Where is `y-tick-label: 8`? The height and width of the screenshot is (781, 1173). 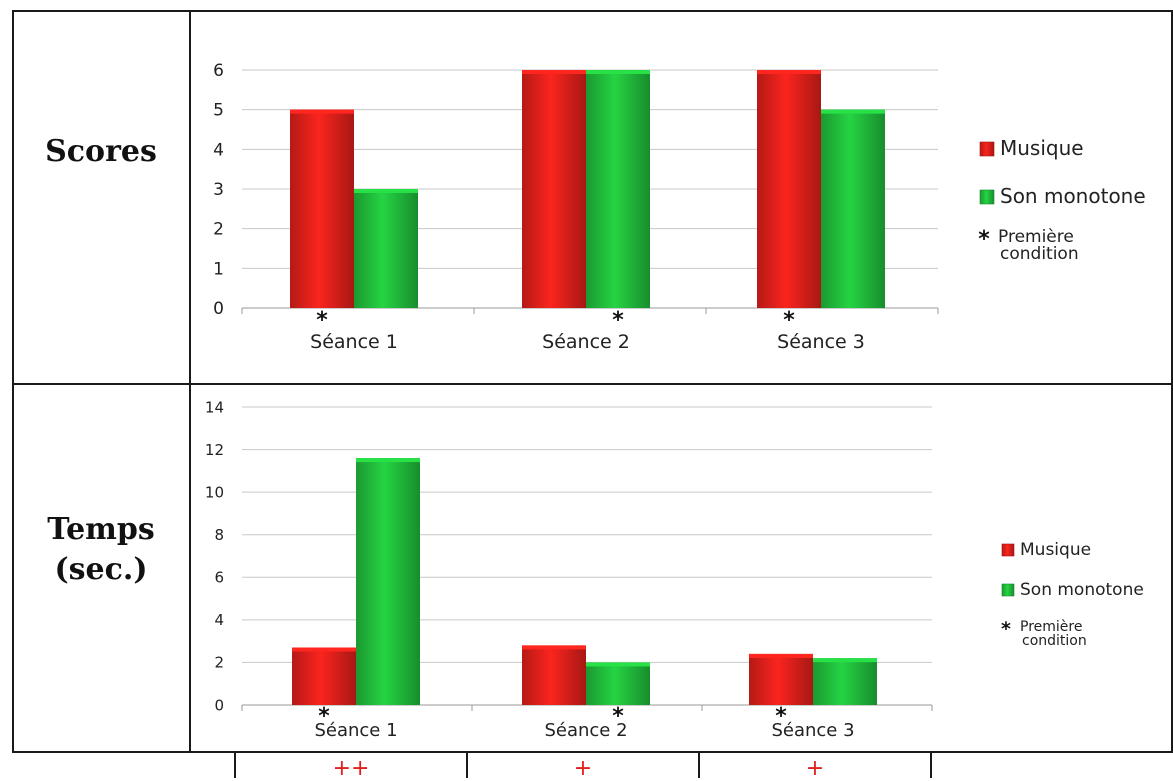 y-tick-label: 8 is located at coordinates (219, 535).